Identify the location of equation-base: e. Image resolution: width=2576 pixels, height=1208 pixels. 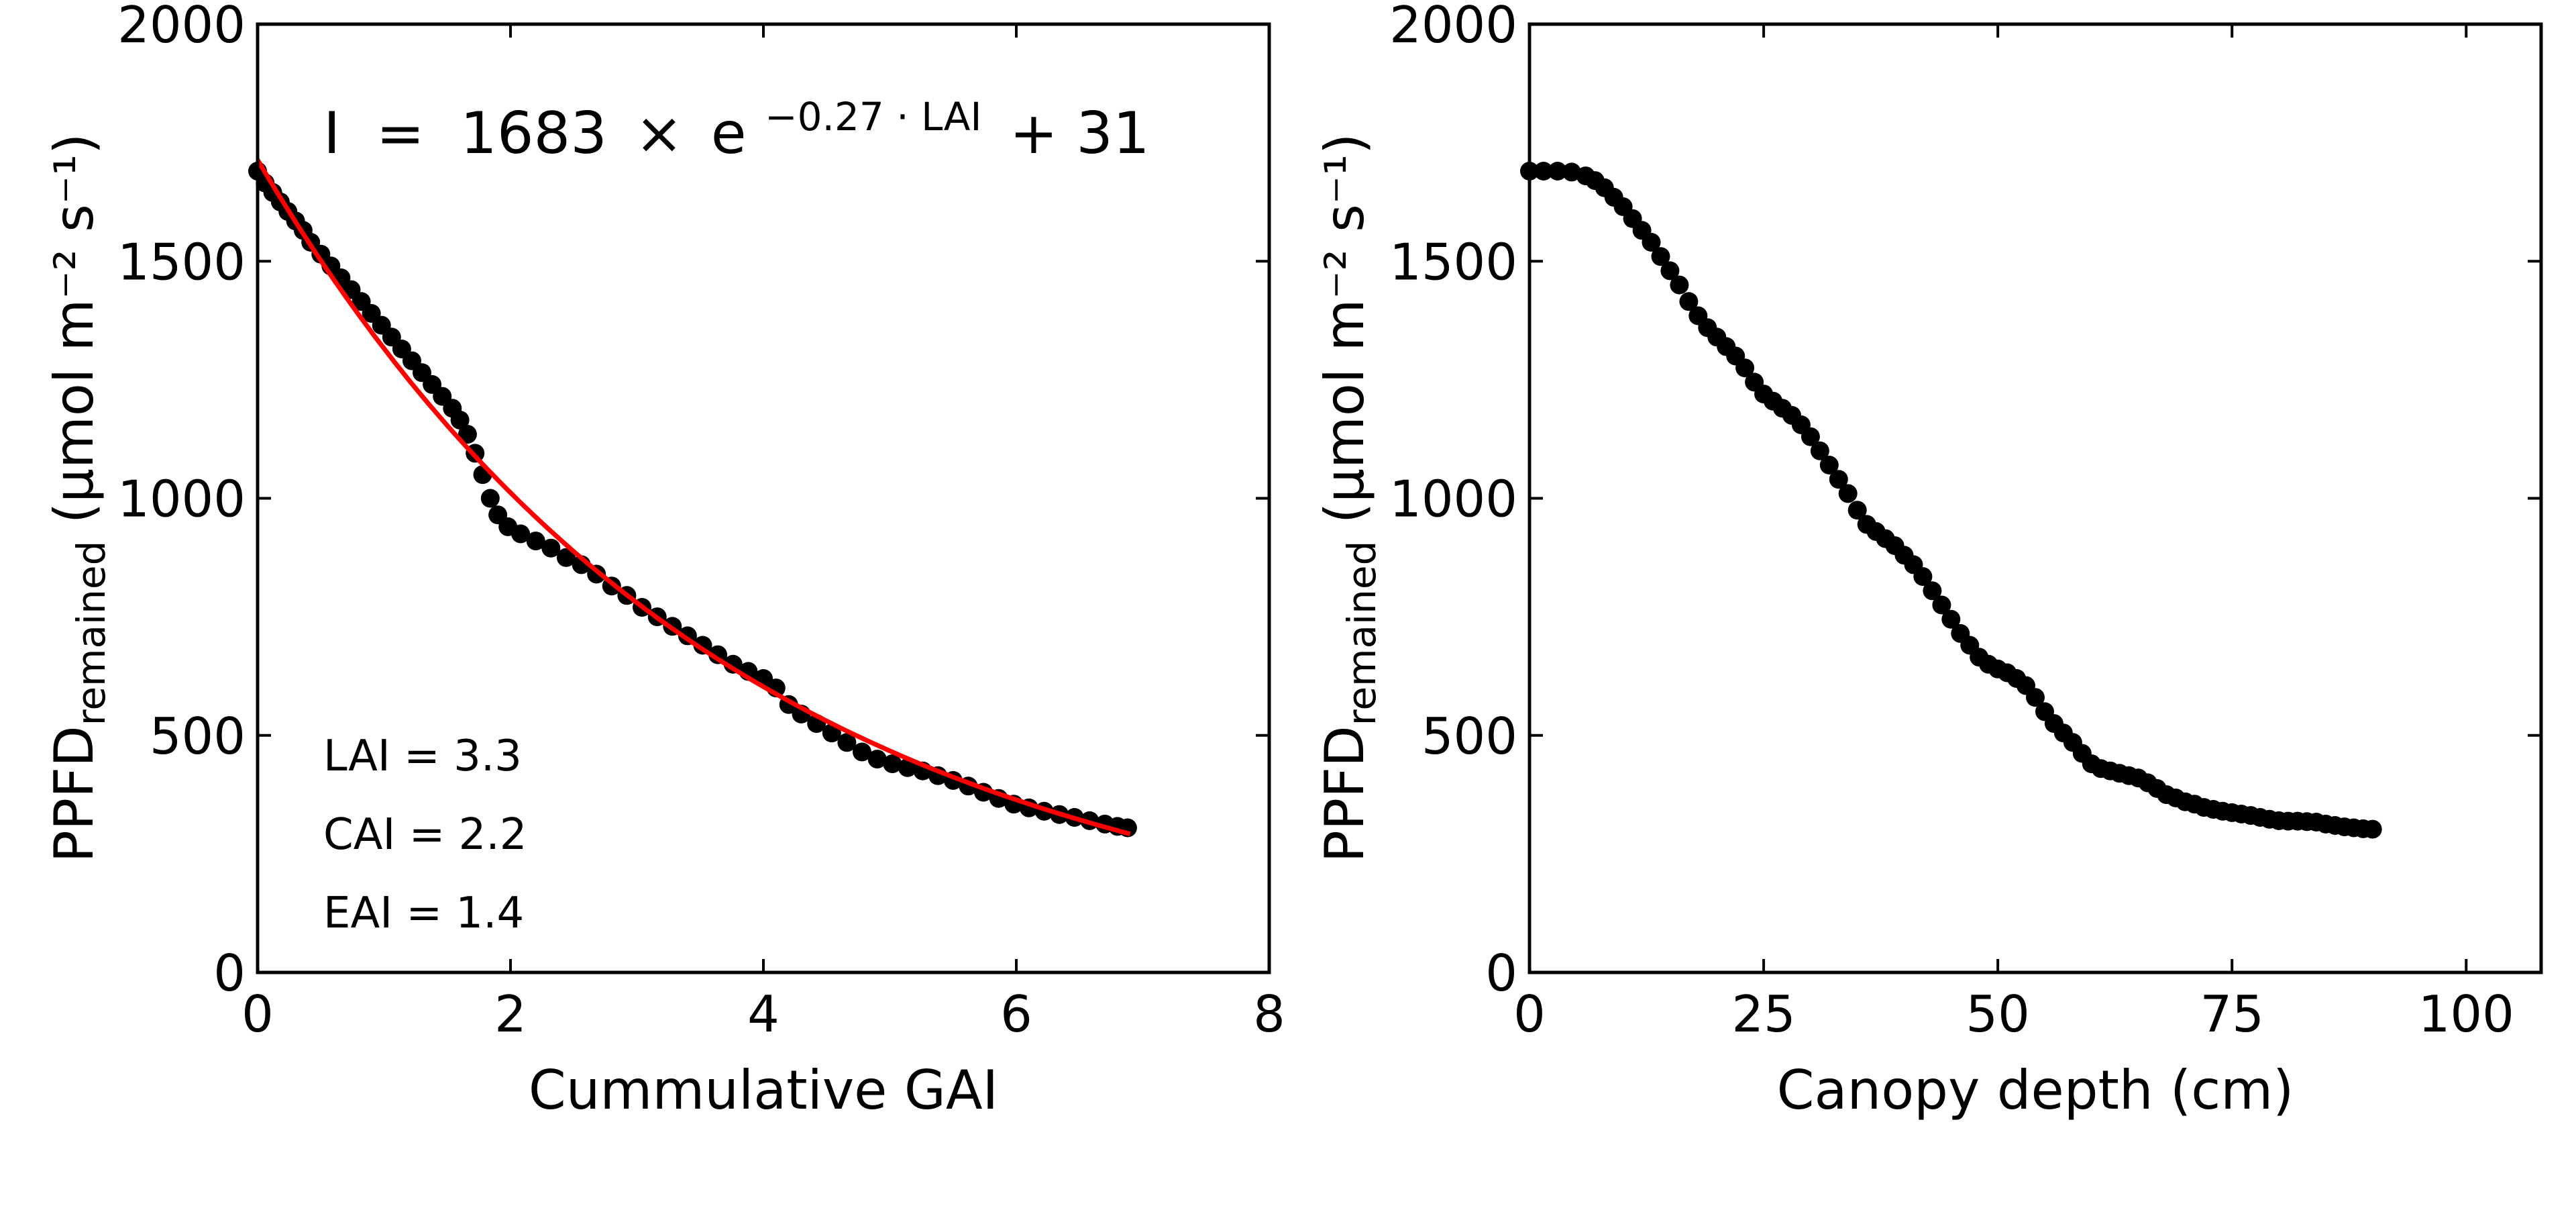
(729, 133).